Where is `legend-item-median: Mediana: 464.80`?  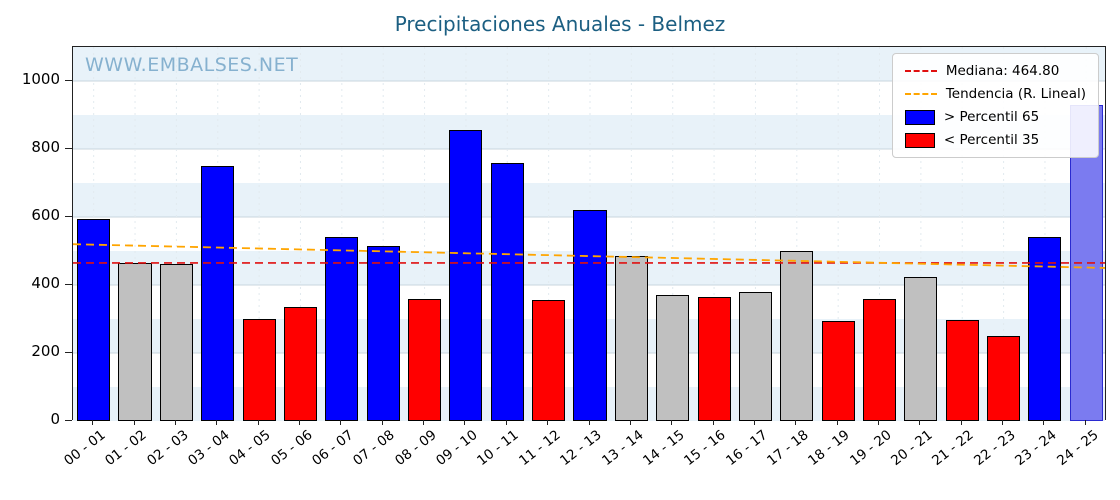 legend-item-median: Mediana: 464.80 is located at coordinates (995, 71).